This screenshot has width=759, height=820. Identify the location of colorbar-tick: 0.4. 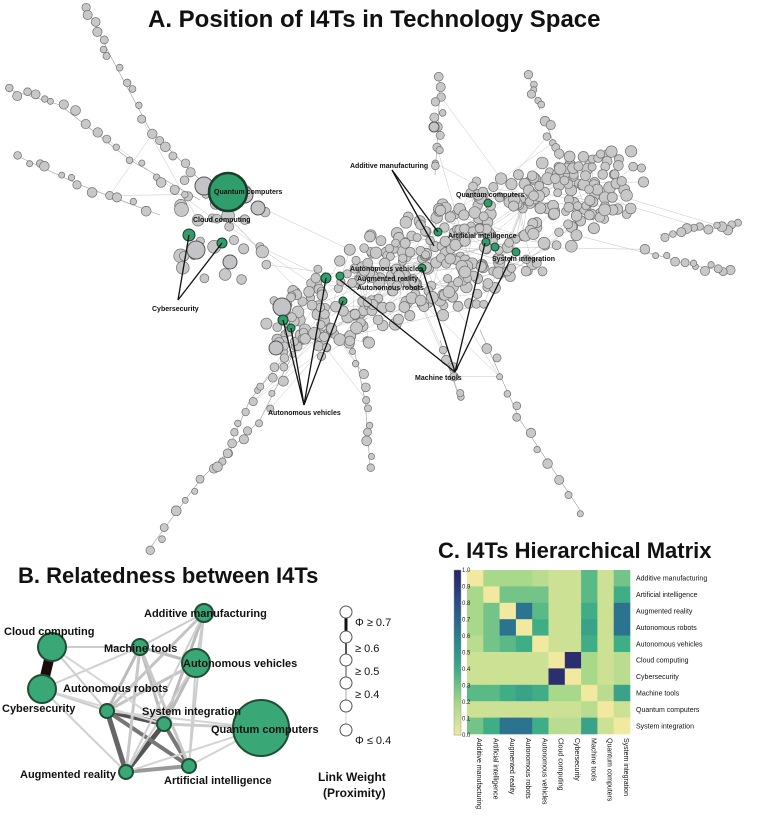
(466, 670).